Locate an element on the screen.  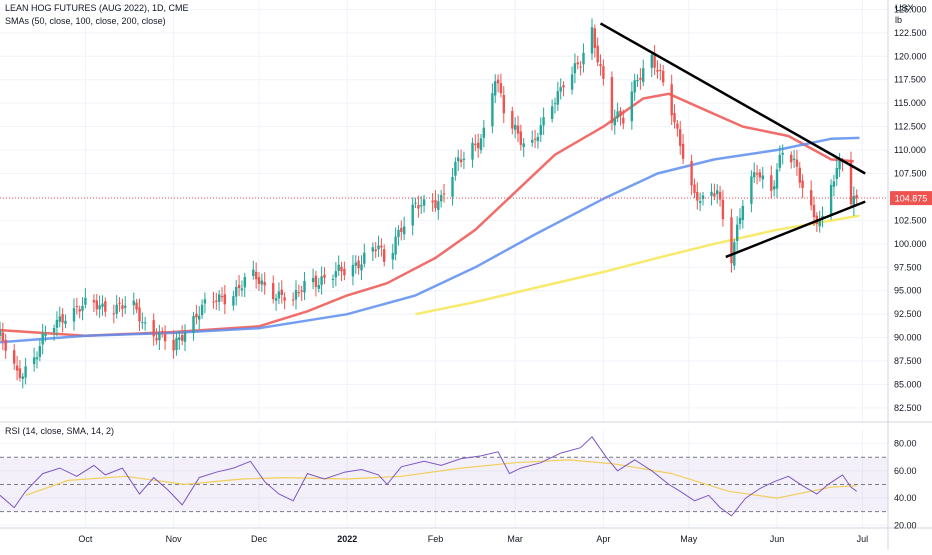
price-tick-label: 100.000 is located at coordinates (910, 244).